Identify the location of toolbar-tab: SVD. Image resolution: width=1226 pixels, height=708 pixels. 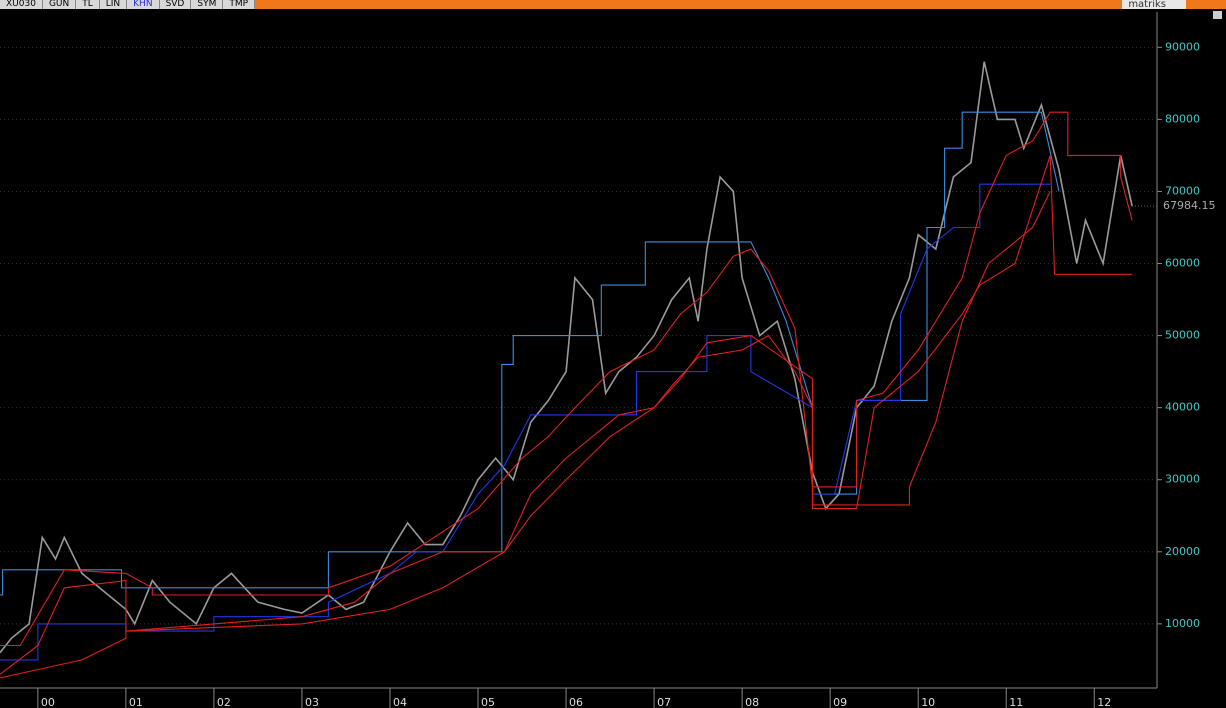
(175, 4).